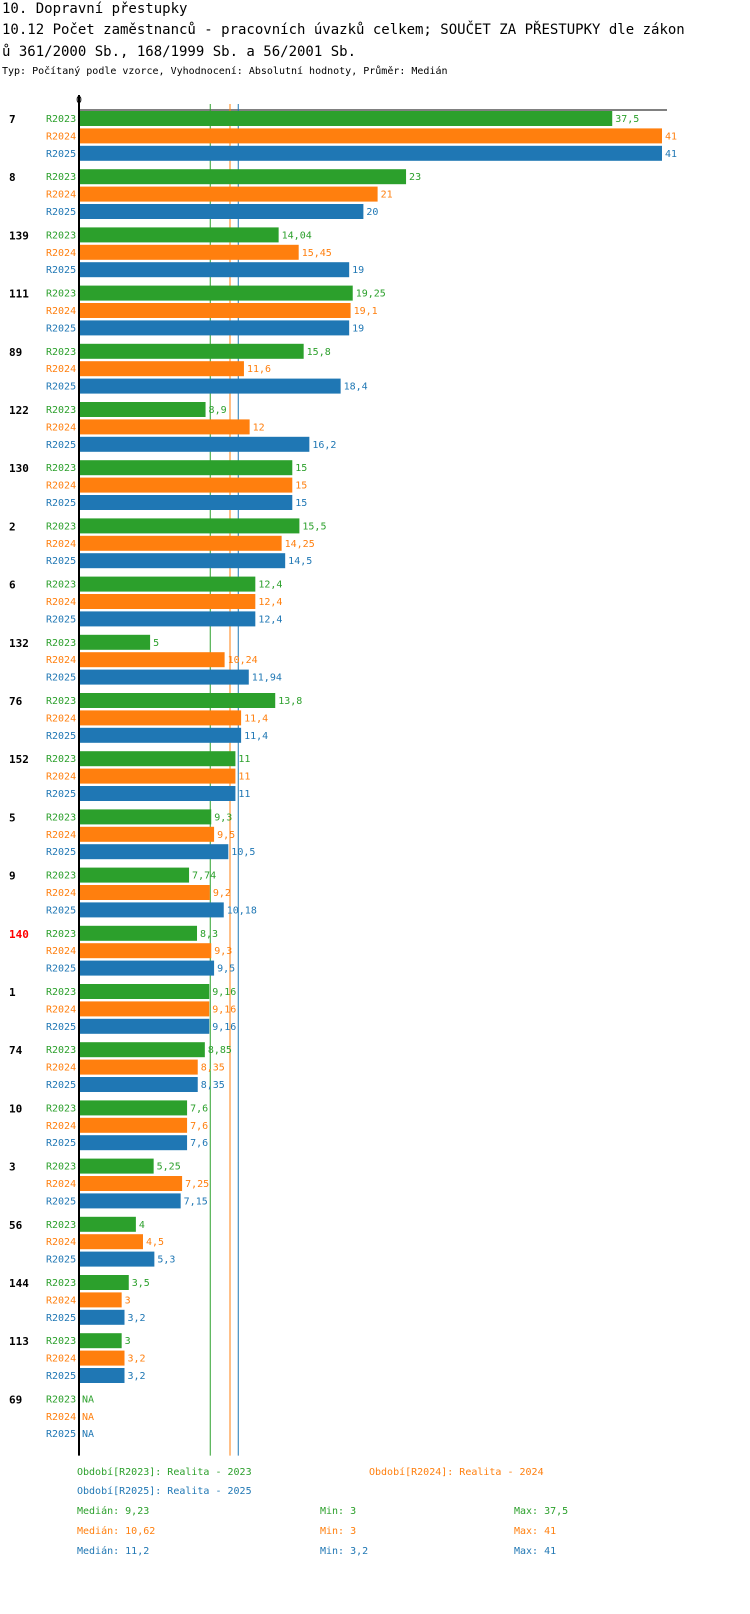  What do you see at coordinates (16, 1050) in the screenshot?
I see `category-label: 74` at bounding box center [16, 1050].